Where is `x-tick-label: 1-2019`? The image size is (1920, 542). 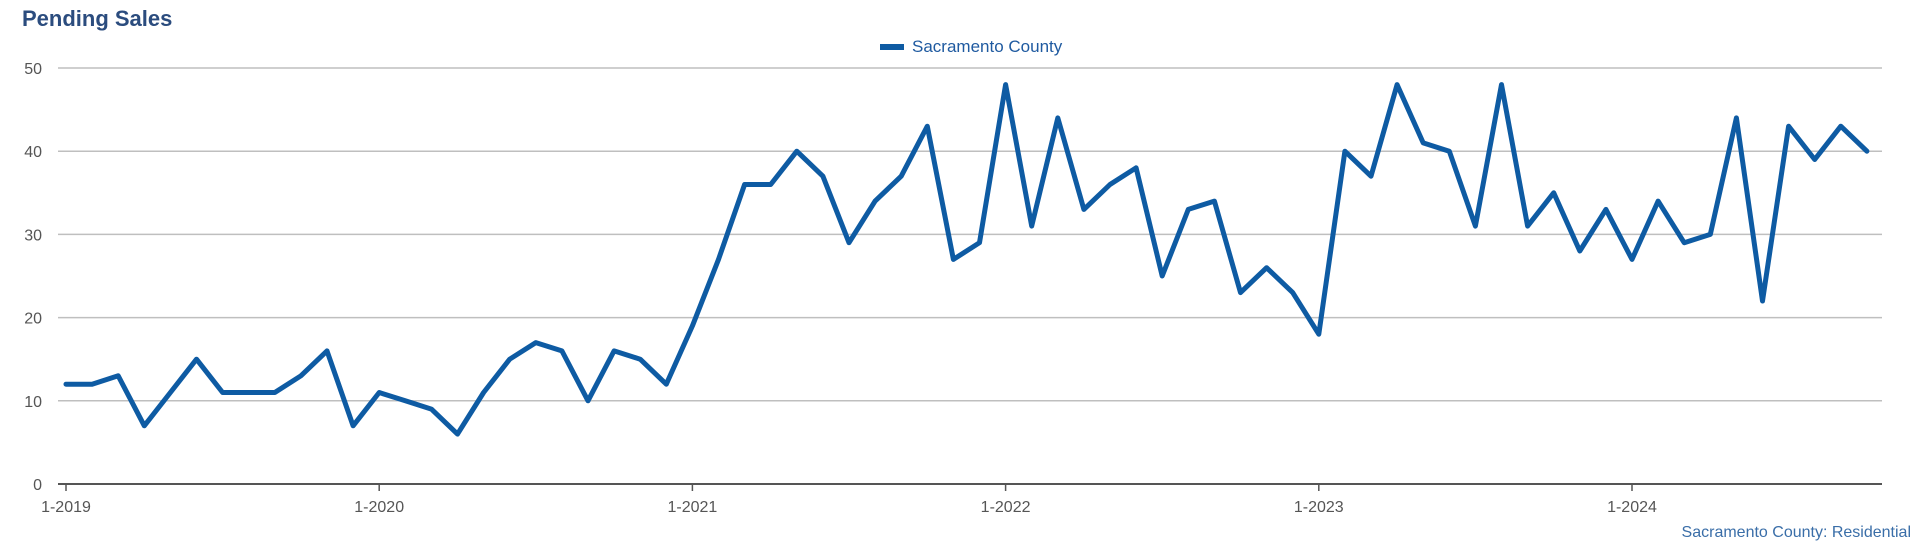 x-tick-label: 1-2019 is located at coordinates (66, 507).